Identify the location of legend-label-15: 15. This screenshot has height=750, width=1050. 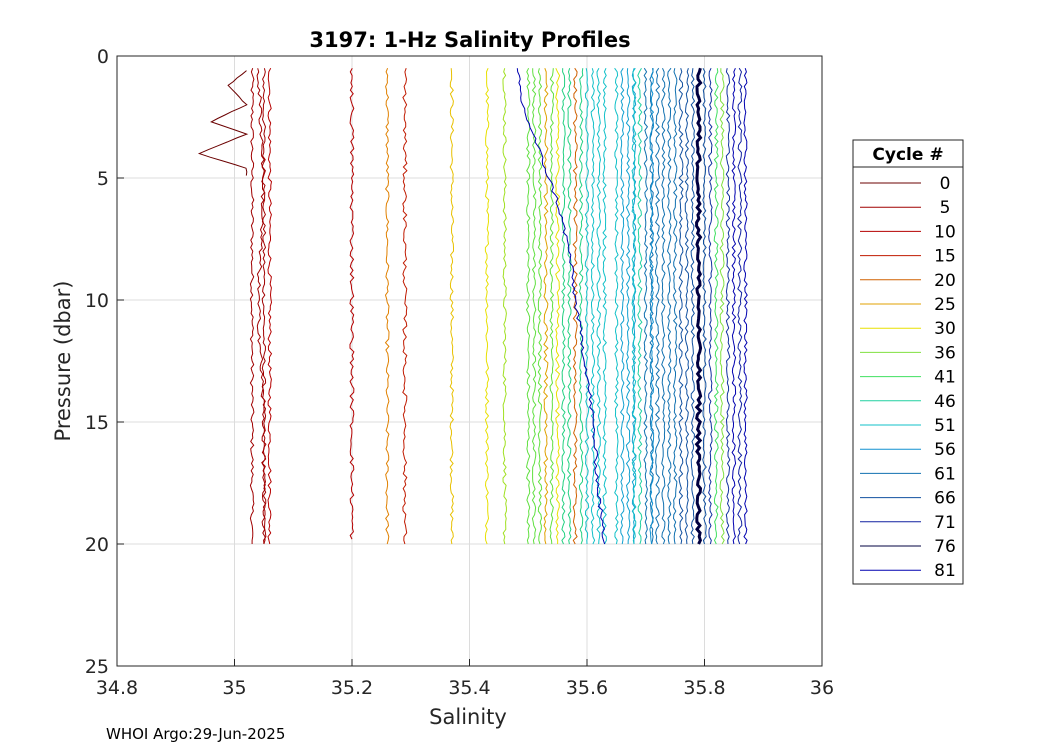
(945, 257).